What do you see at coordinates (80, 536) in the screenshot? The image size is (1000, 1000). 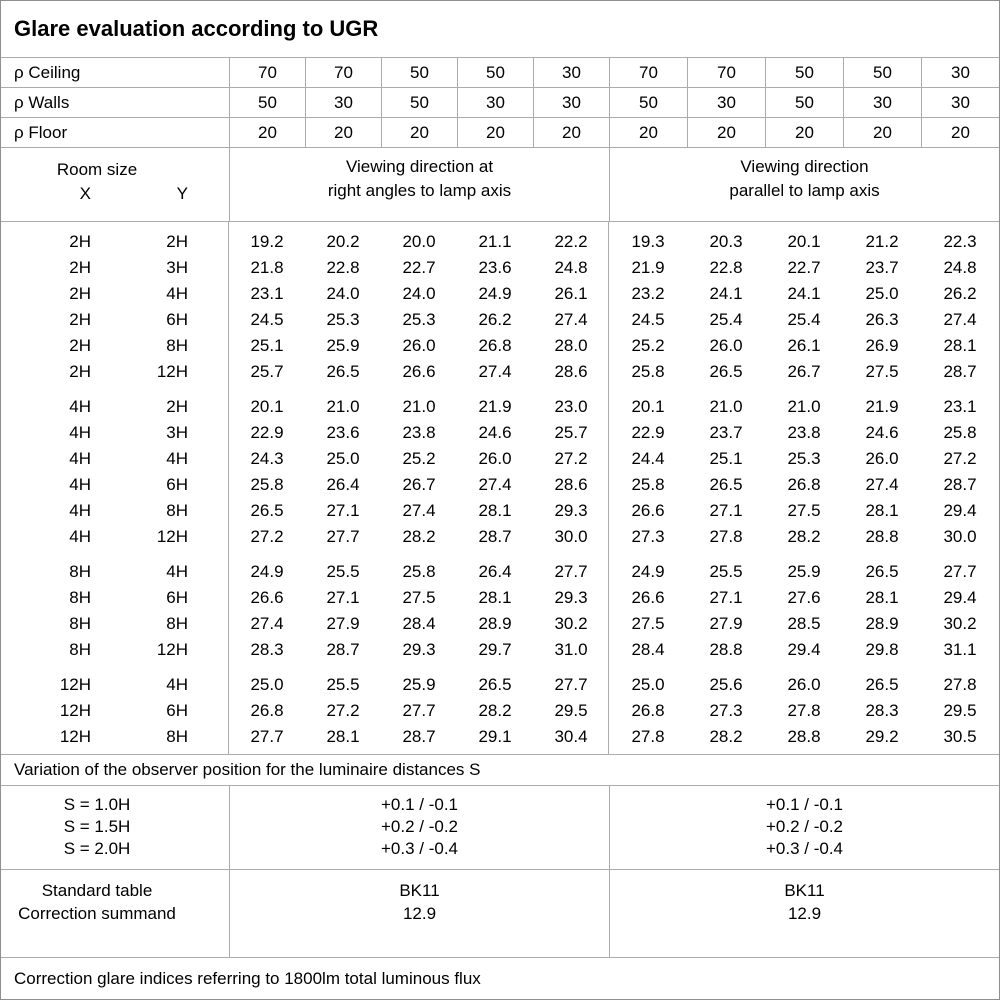 I see `room-x-cell: 4H` at bounding box center [80, 536].